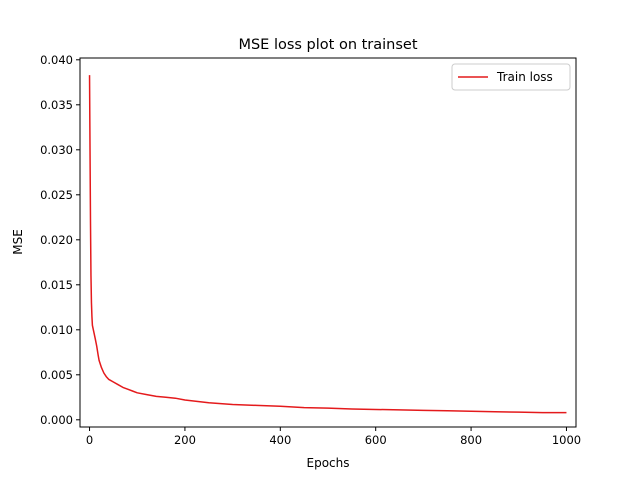  What do you see at coordinates (56, 375) in the screenshot?
I see `y-tick-label: 0.005` at bounding box center [56, 375].